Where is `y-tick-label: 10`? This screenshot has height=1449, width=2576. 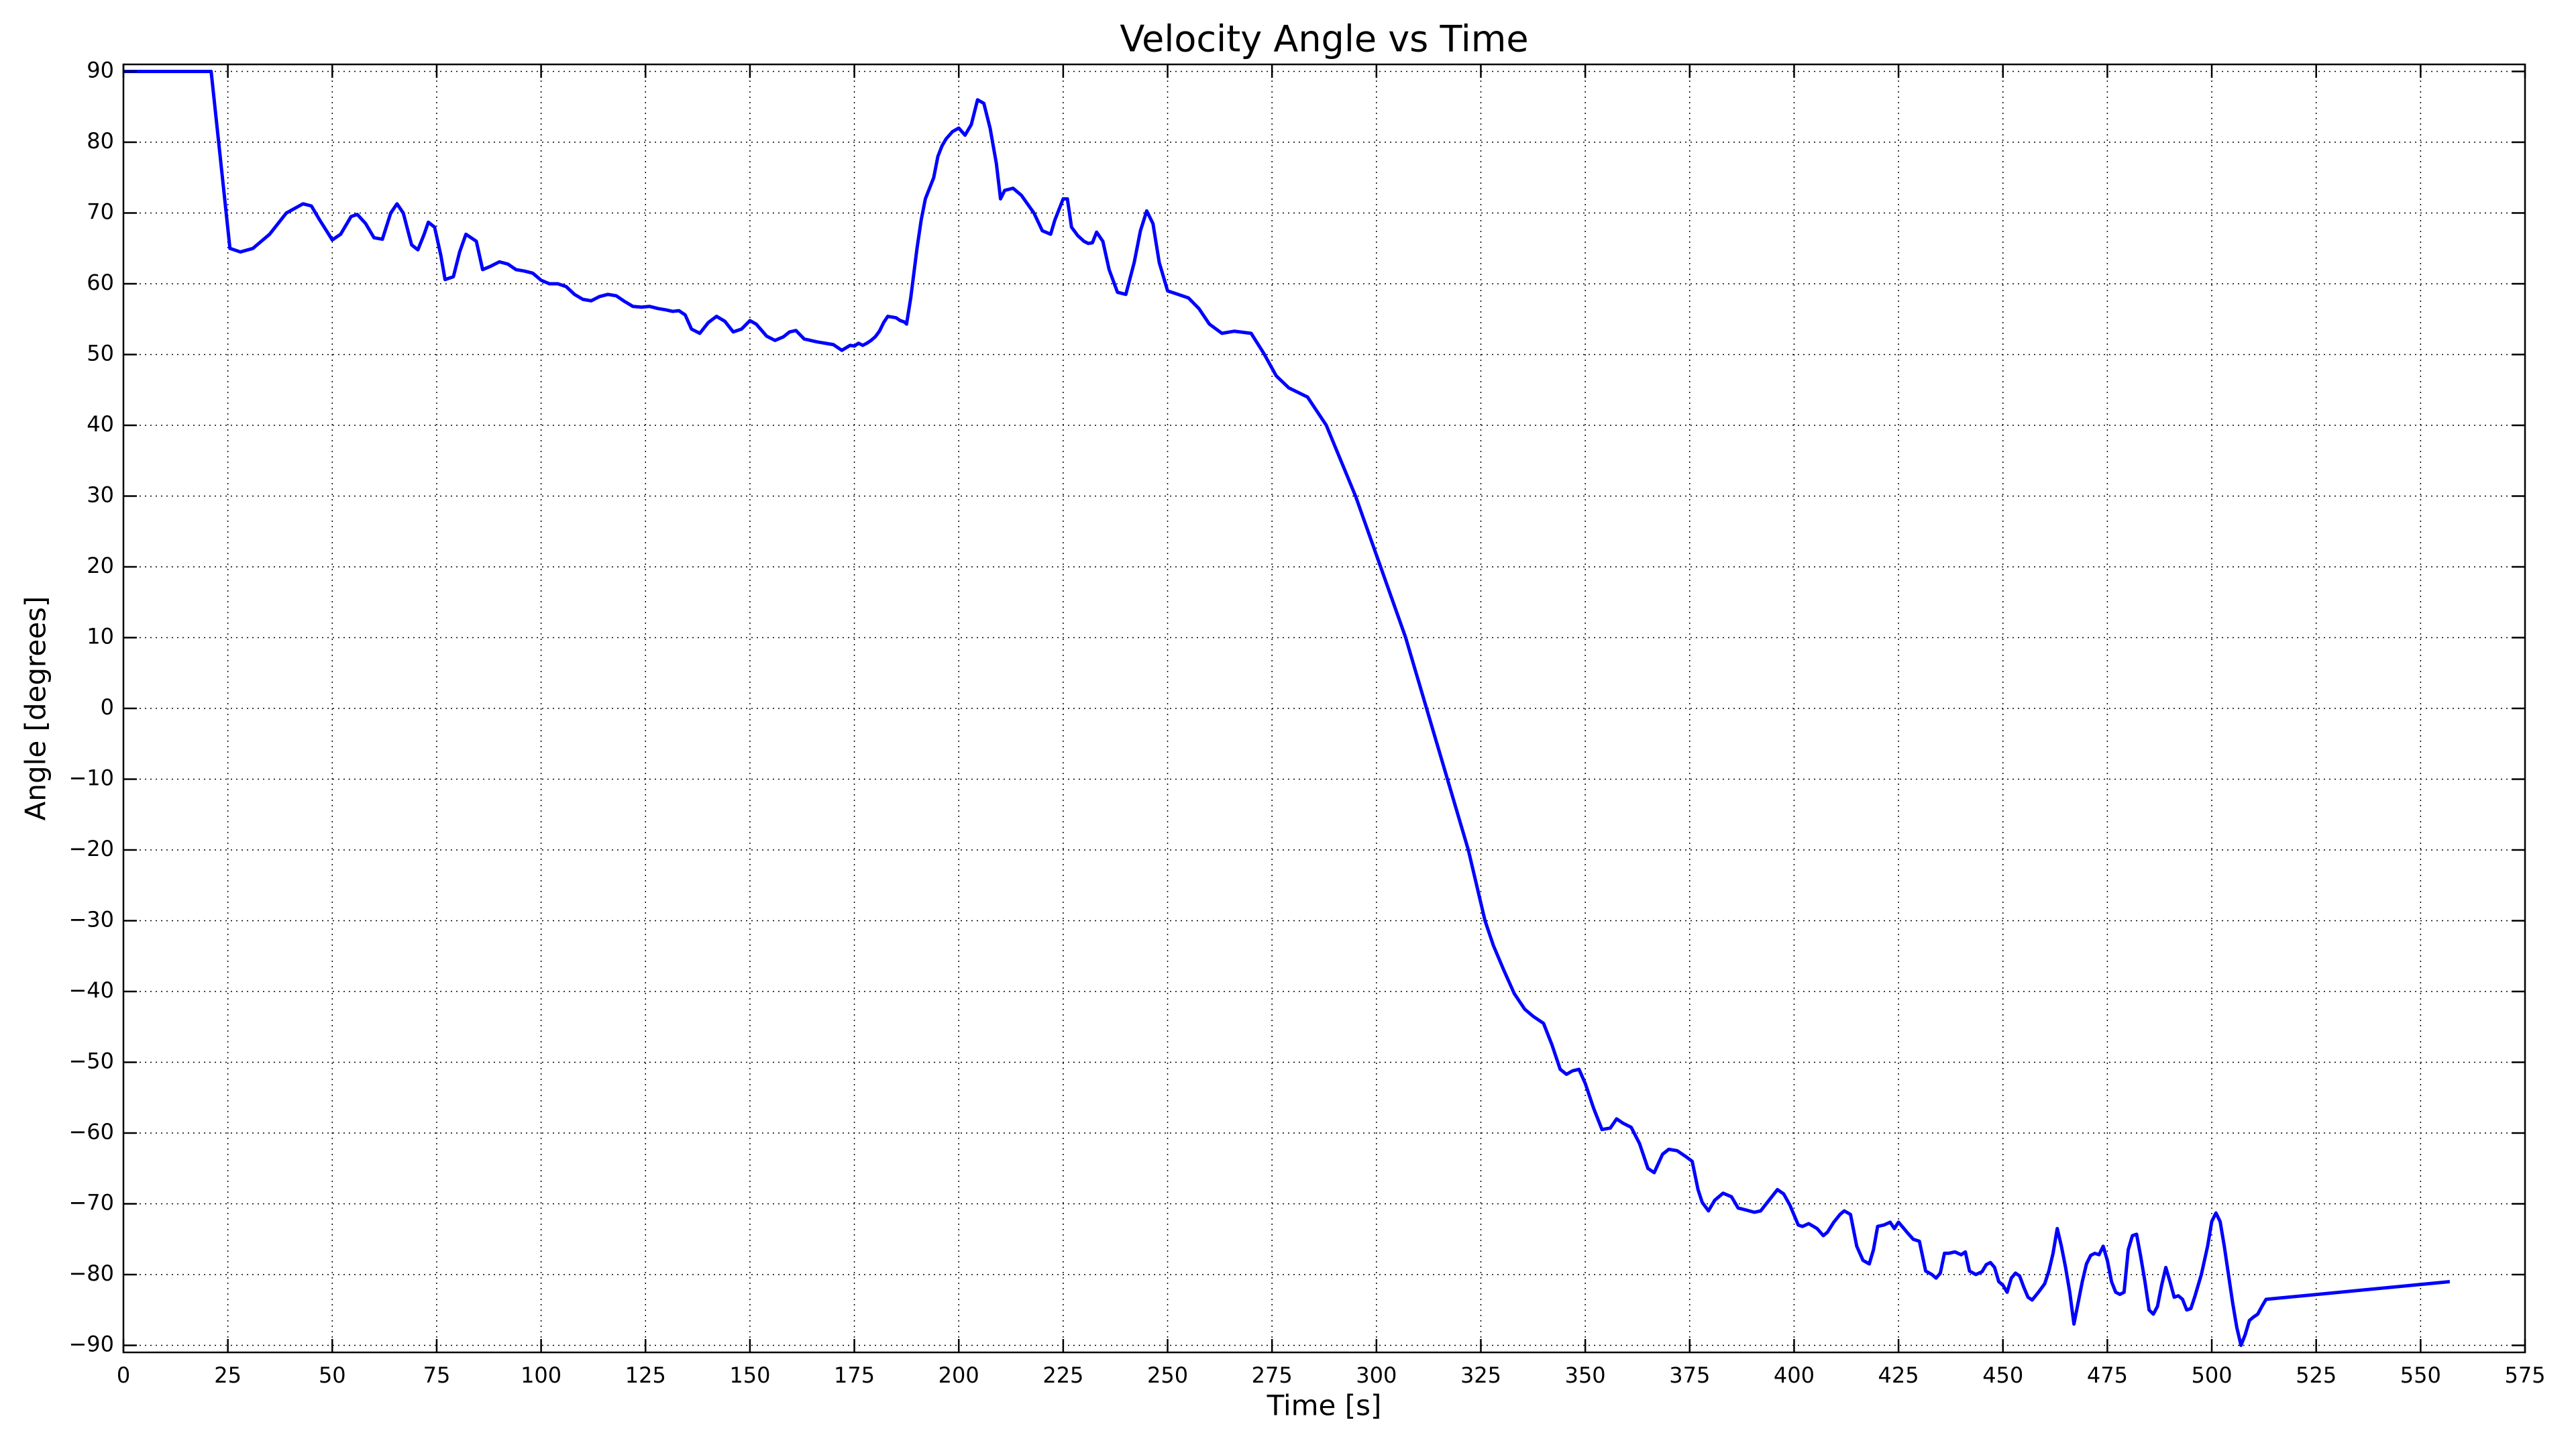 y-tick-label: 10 is located at coordinates (100, 636).